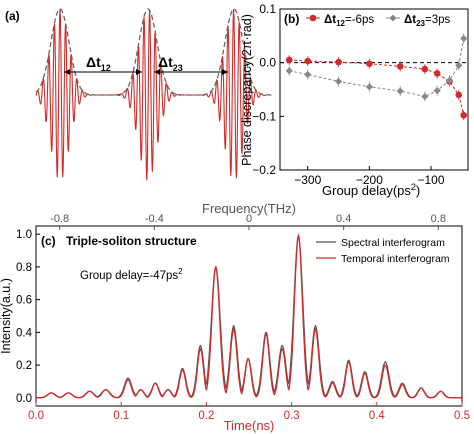  I want to click on x-tick-label: 0.0, so click(36, 416).